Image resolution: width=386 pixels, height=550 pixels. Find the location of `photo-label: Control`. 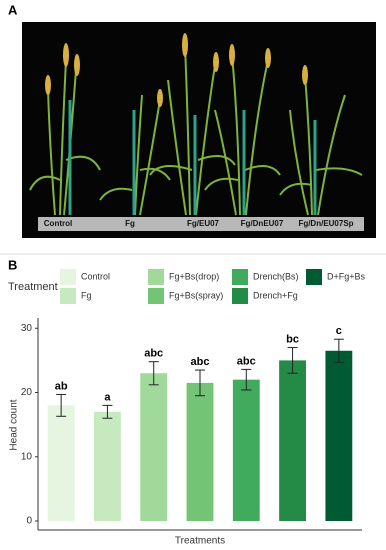

photo-label: Control is located at coordinates (58, 223).